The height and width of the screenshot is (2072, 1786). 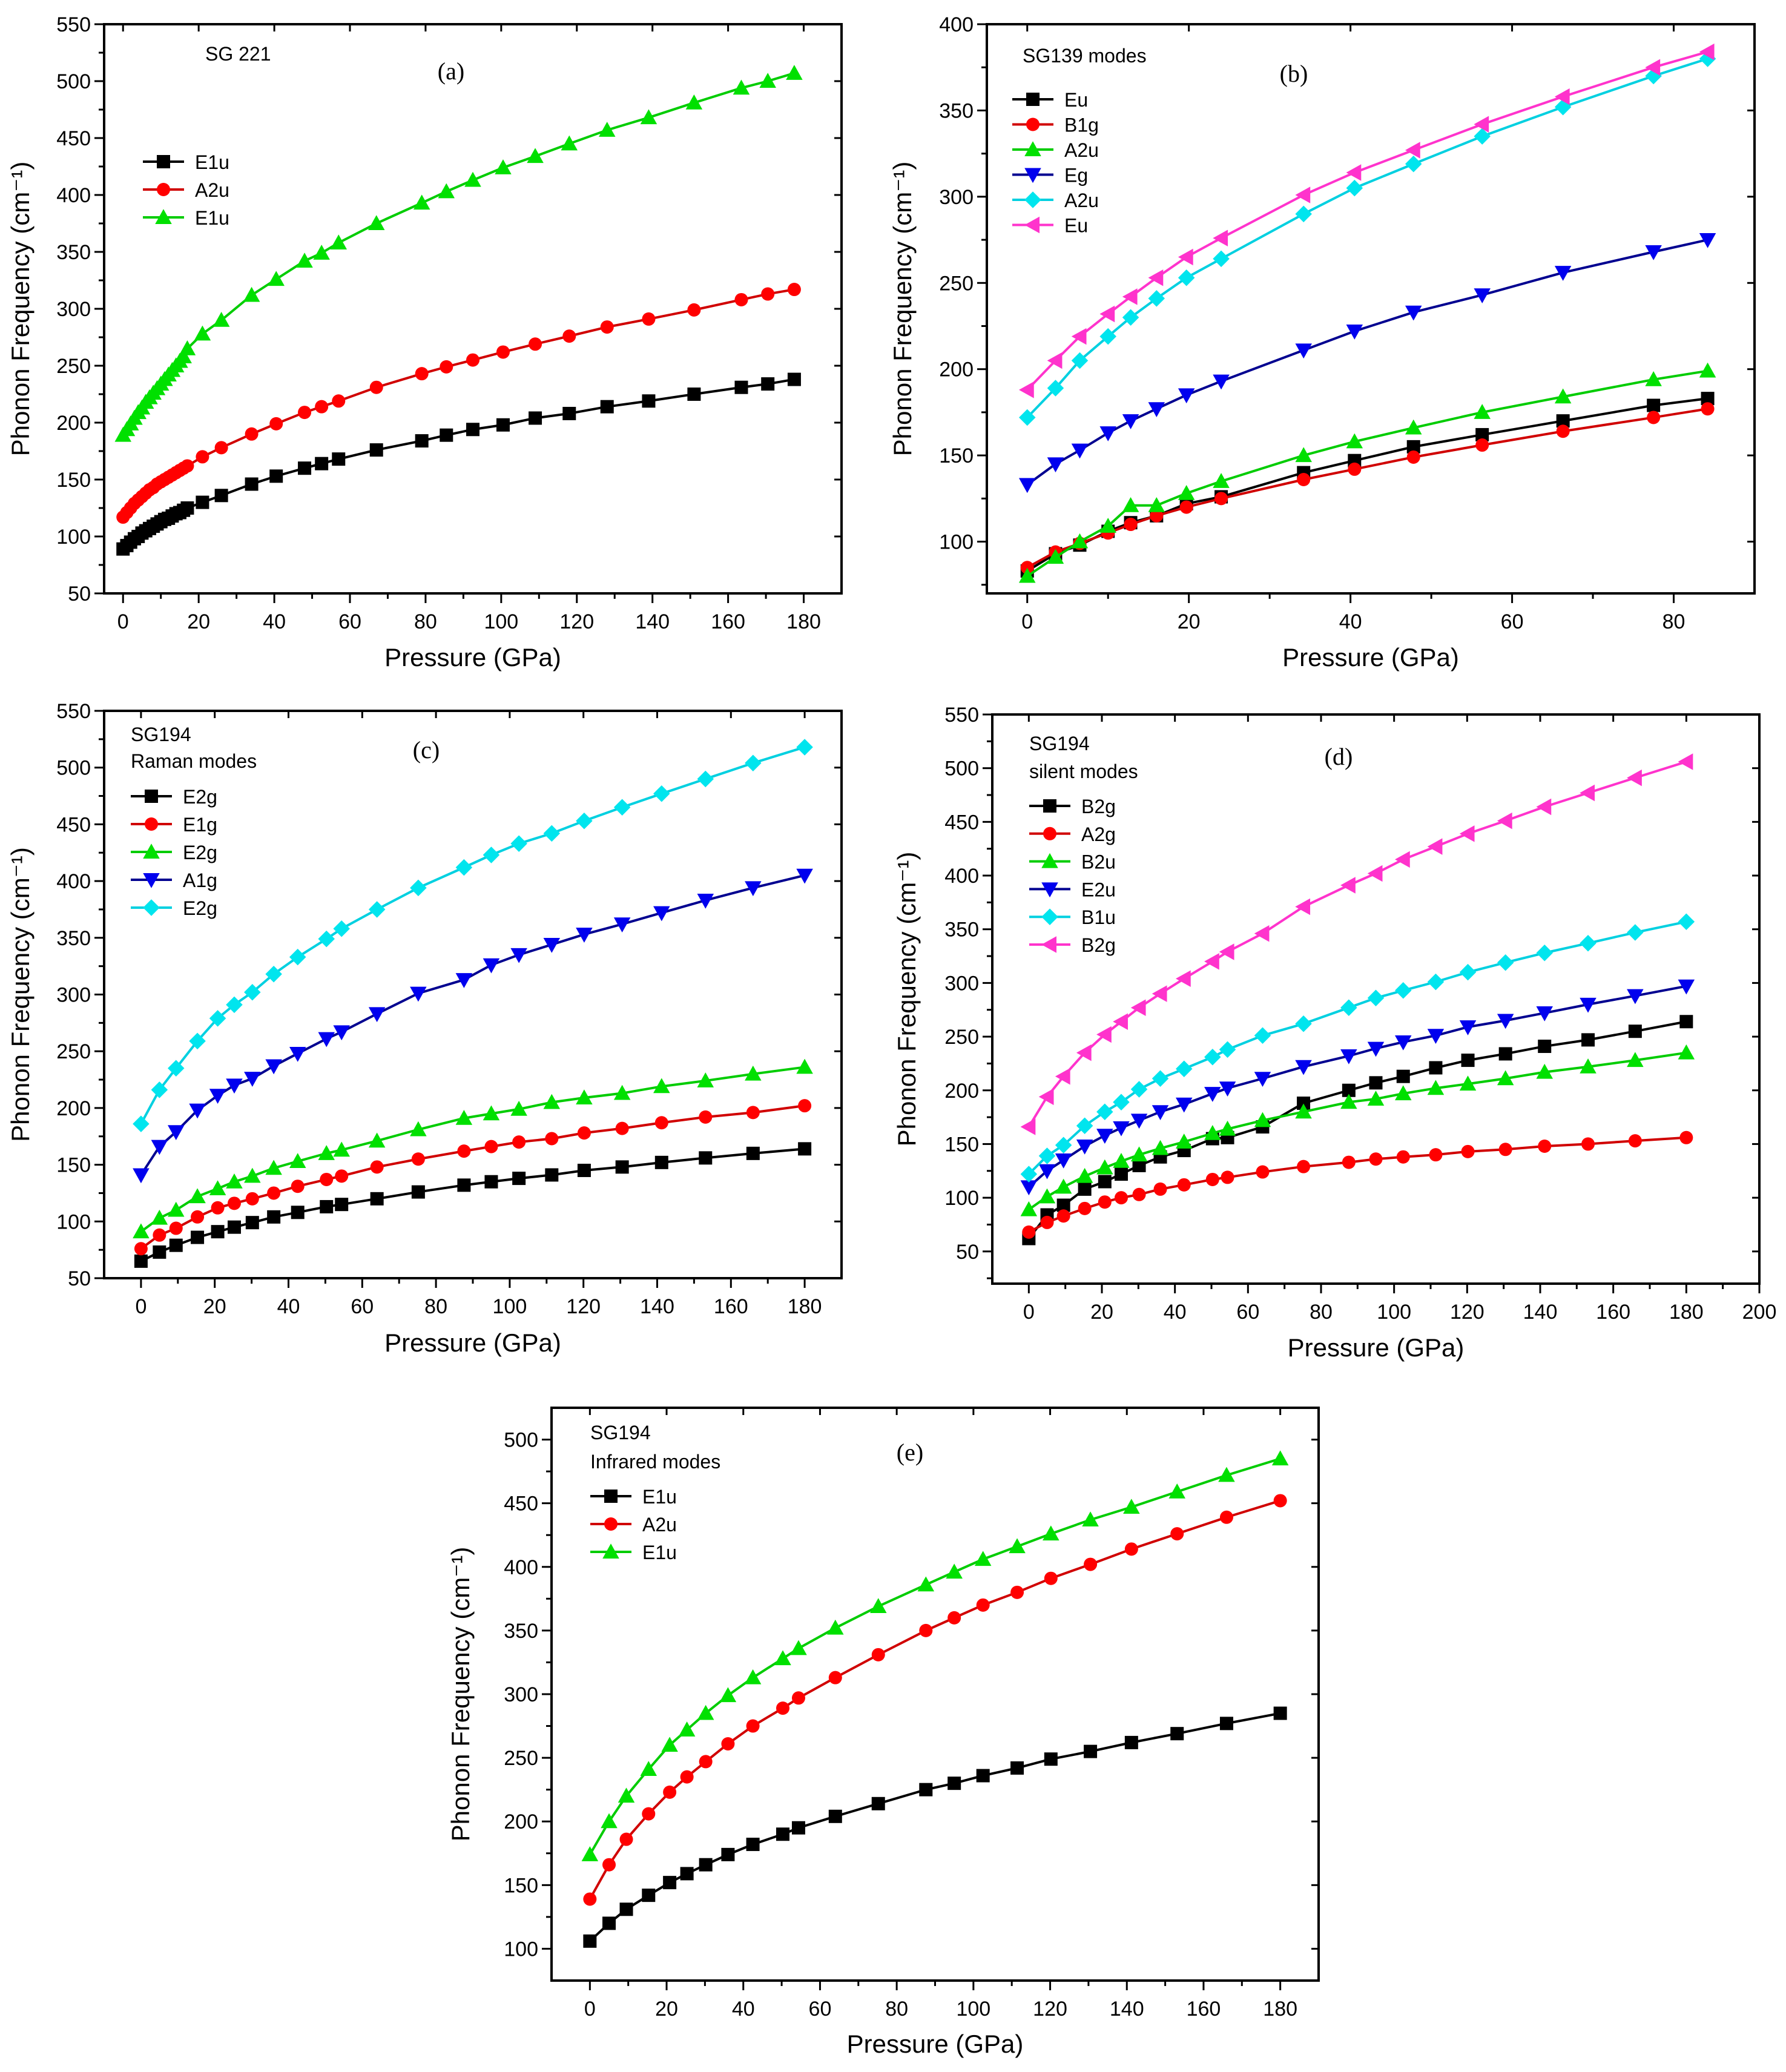 I want to click on panel-label: (c), so click(x=426, y=750).